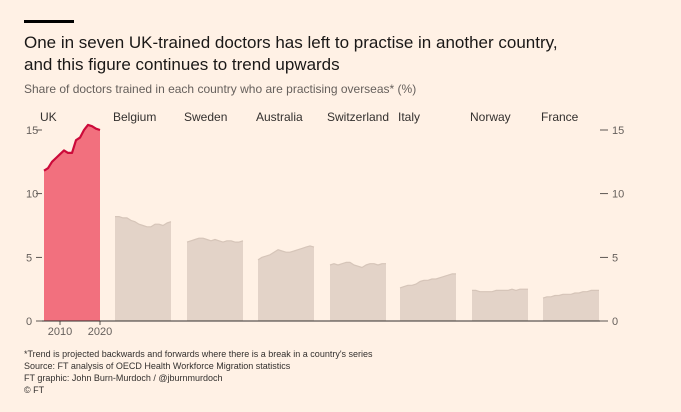 Image resolution: width=681 pixels, height=412 pixels. Describe the element at coordinates (279, 117) in the screenshot. I see `panel-label-australia: Australia` at that location.